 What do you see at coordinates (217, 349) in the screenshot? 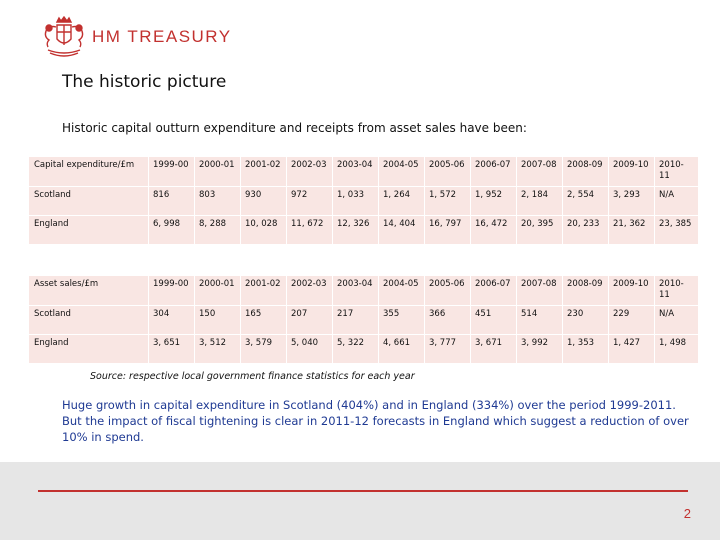
I see `table-cell: 3, 512` at bounding box center [217, 349].